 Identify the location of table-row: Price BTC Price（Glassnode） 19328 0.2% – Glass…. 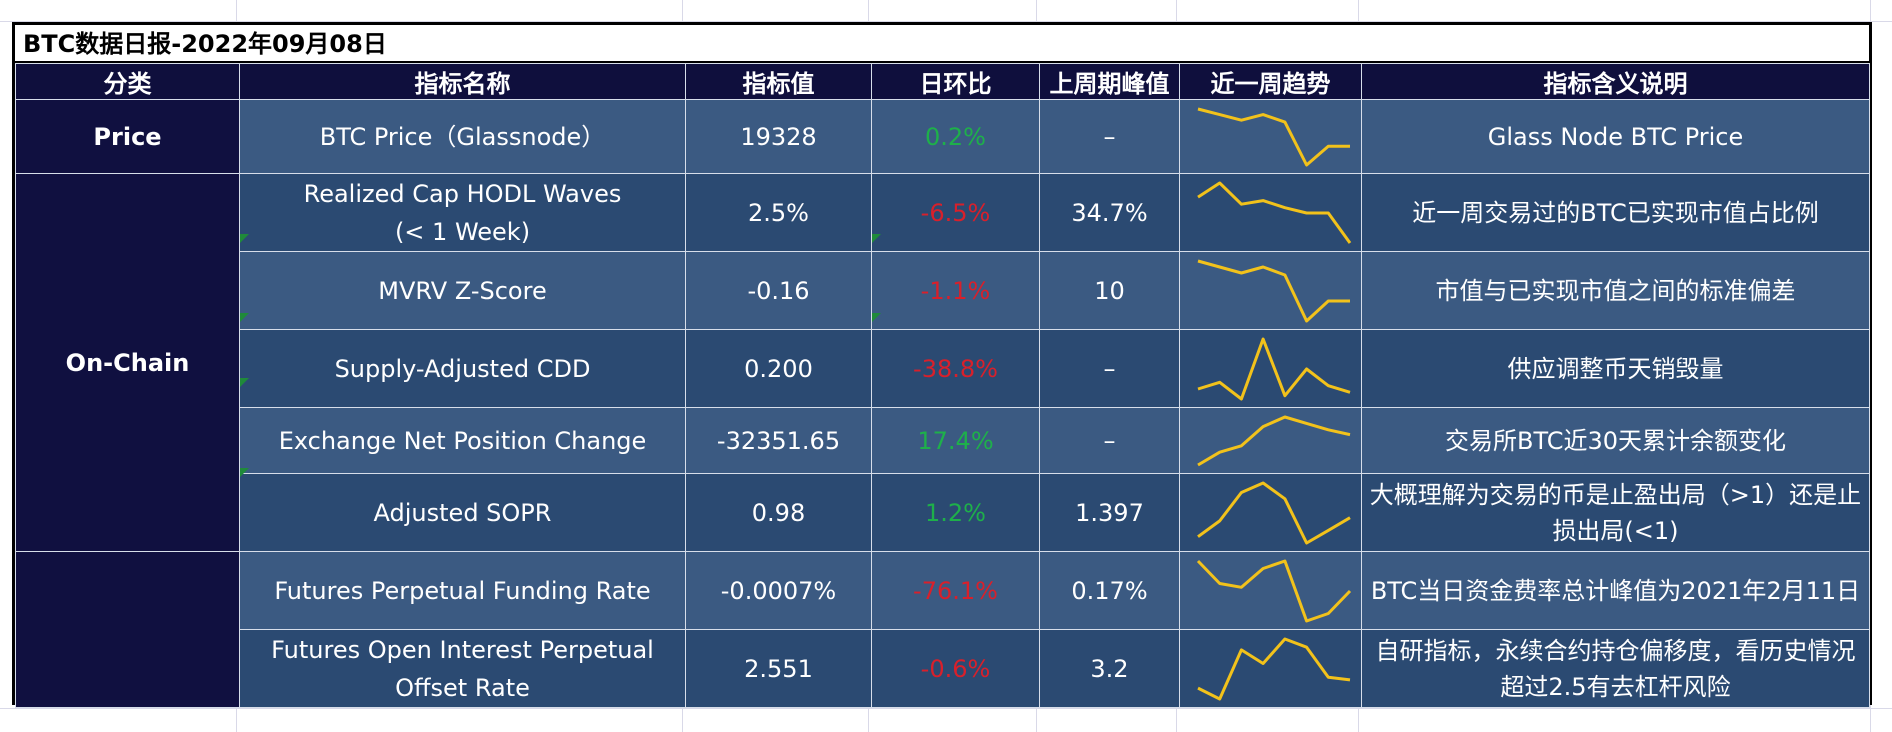
(942, 136).